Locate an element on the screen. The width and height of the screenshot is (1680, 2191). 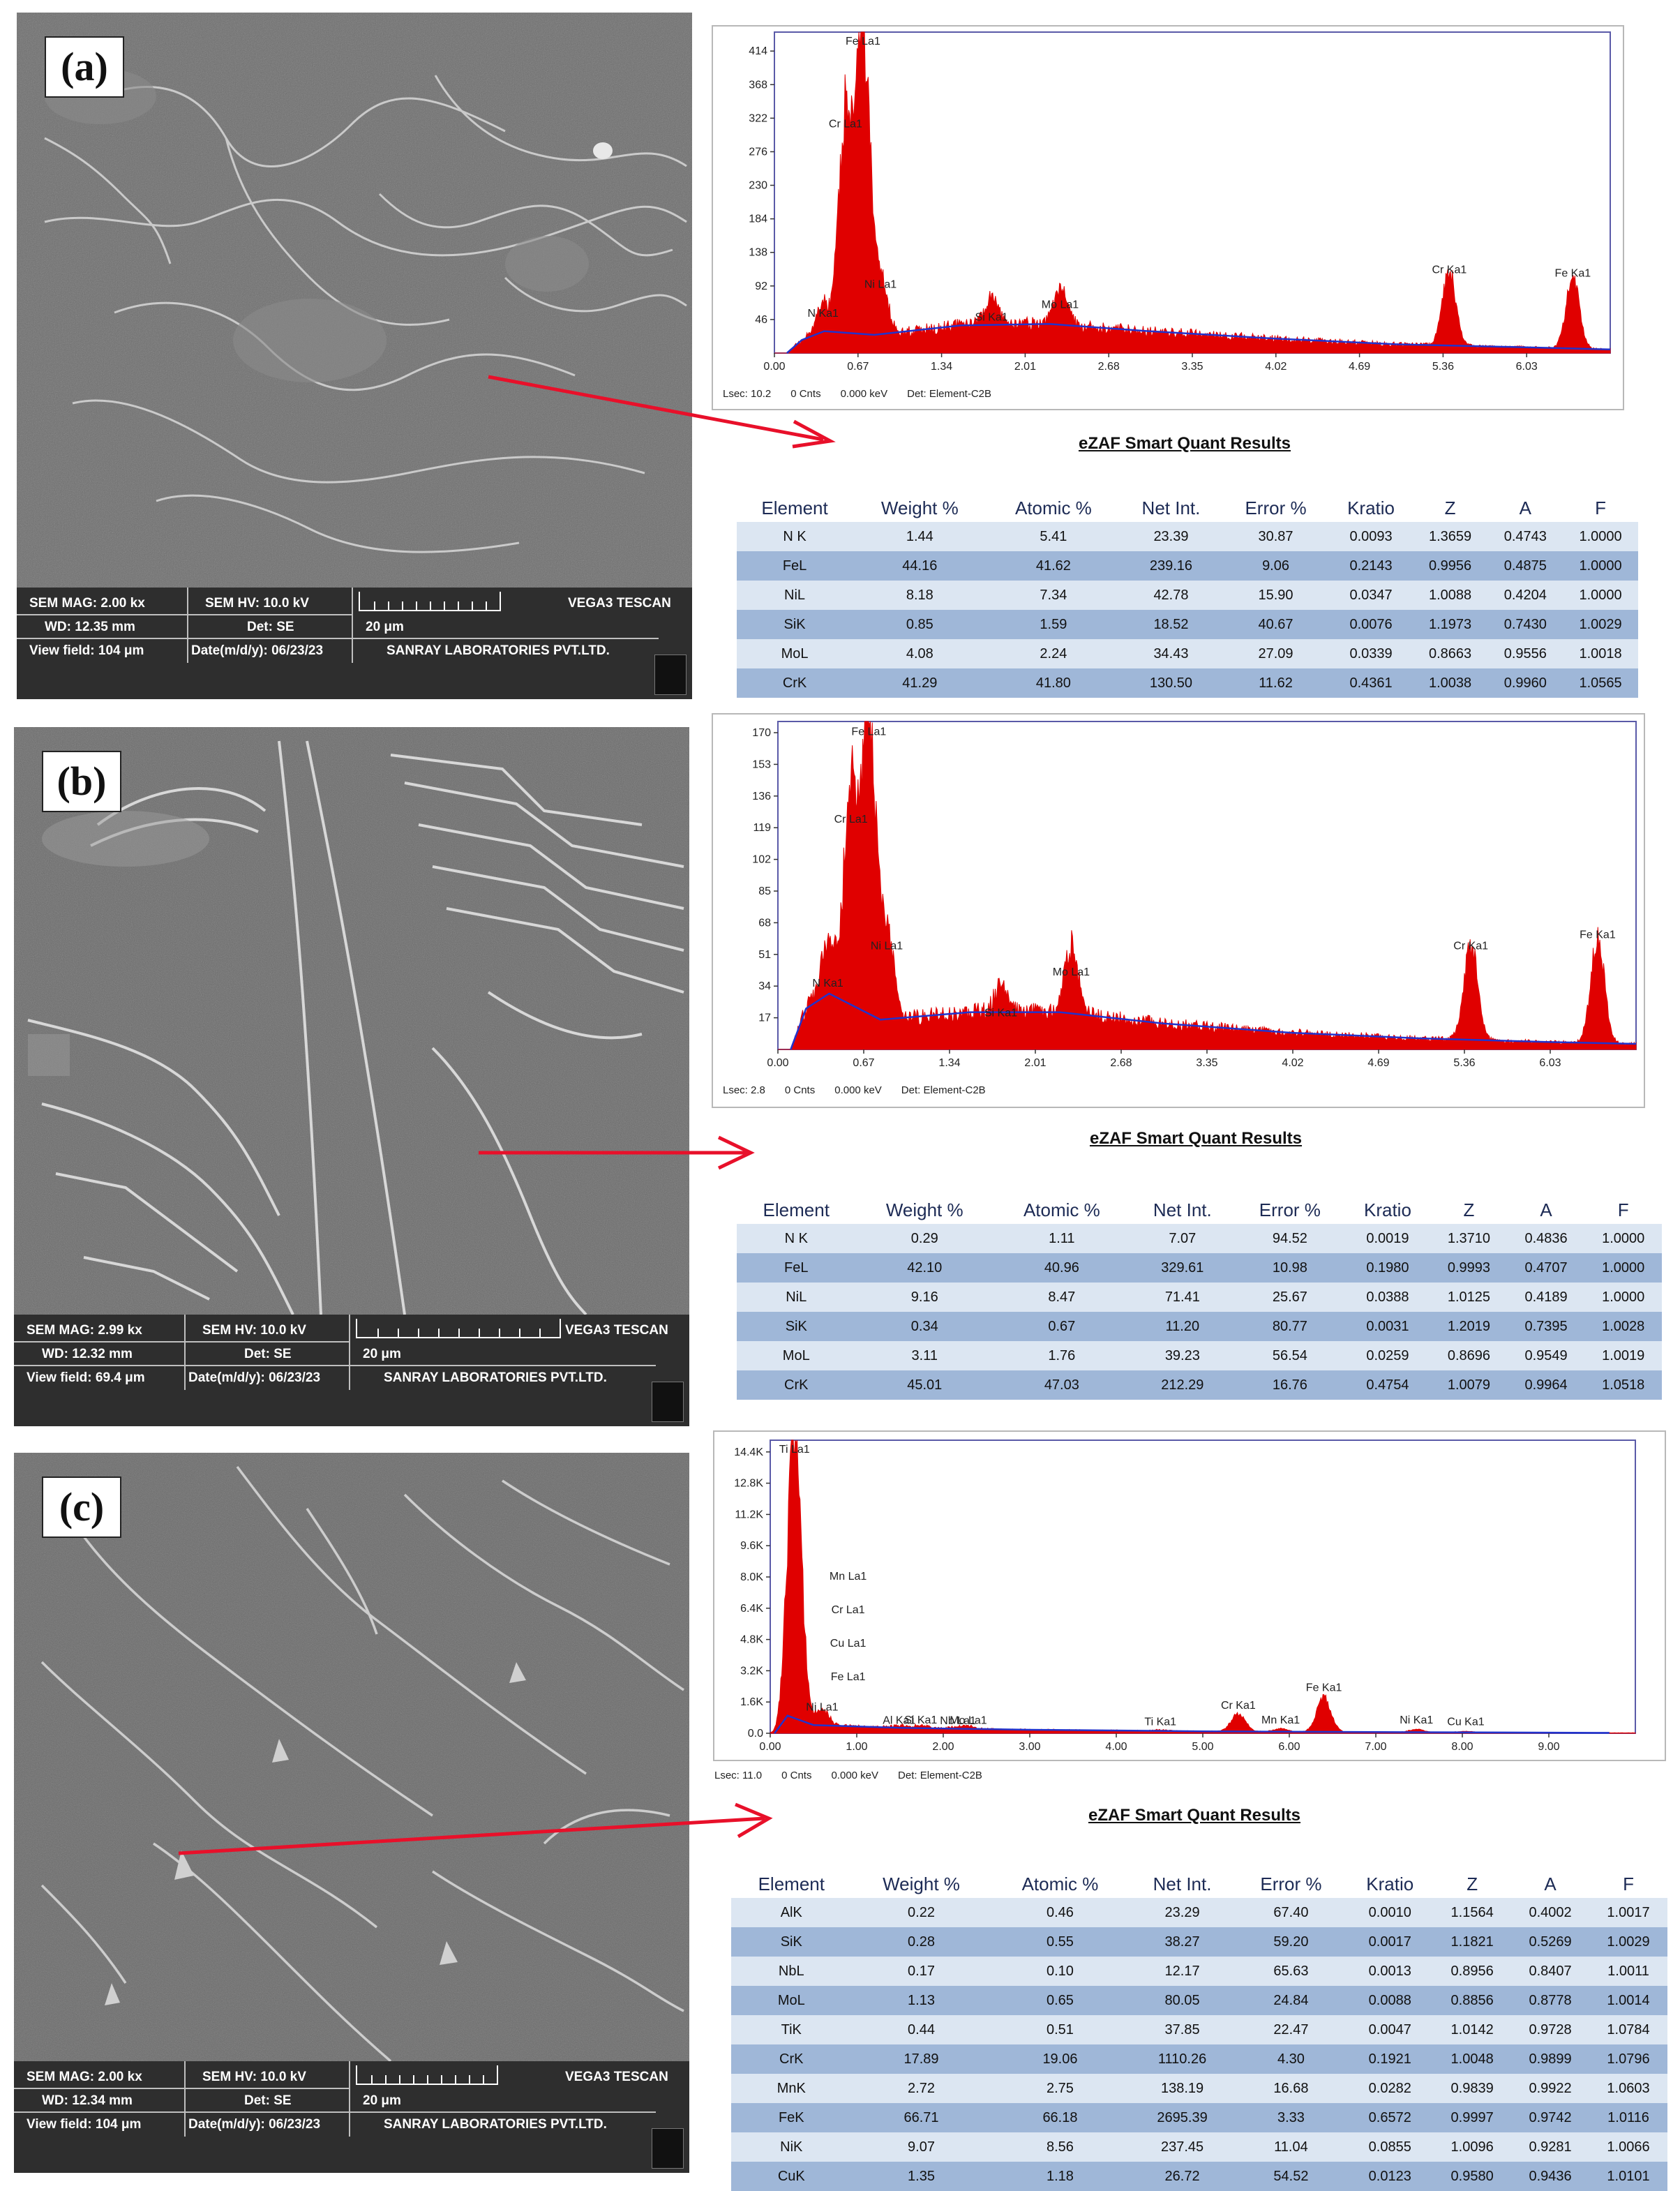
y-tick-label: 414 is located at coordinates (758, 51).